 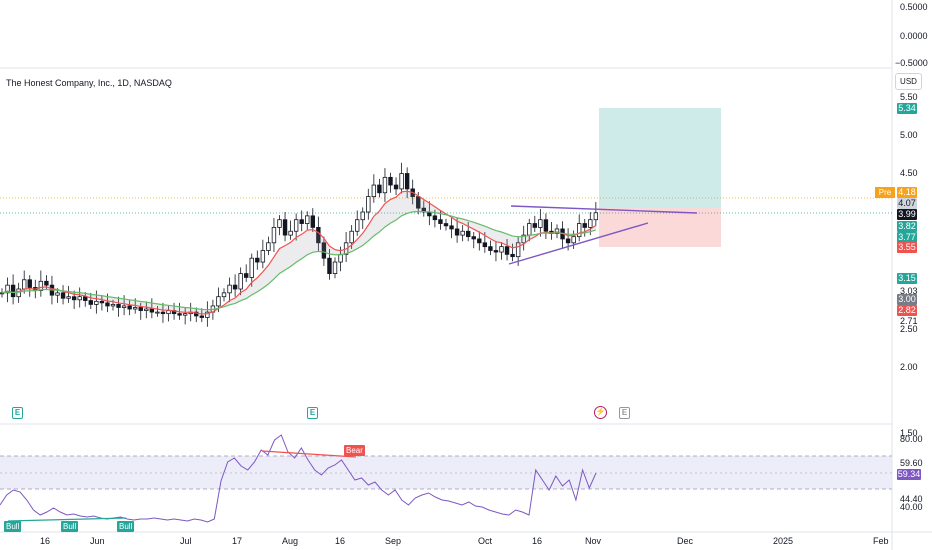 I want to click on rsi-axis-tick: 44.40, so click(x=911, y=499).